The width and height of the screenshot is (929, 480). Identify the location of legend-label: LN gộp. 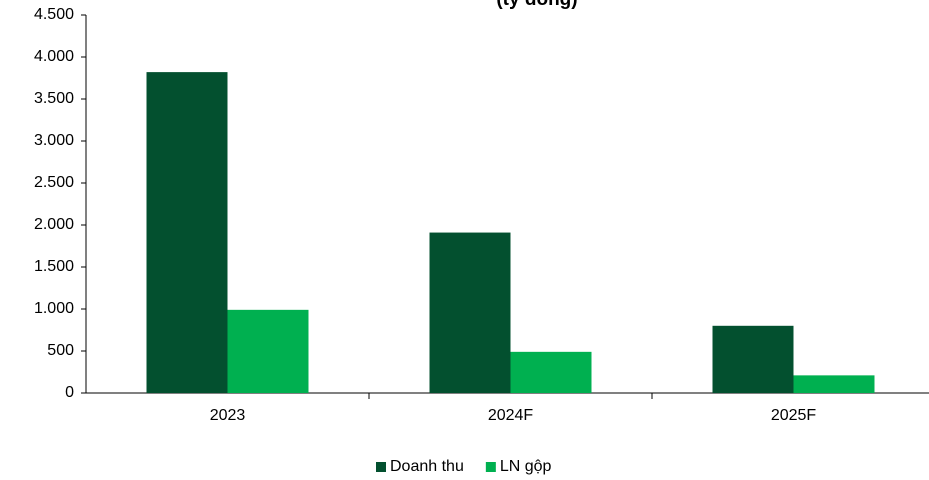
(526, 466).